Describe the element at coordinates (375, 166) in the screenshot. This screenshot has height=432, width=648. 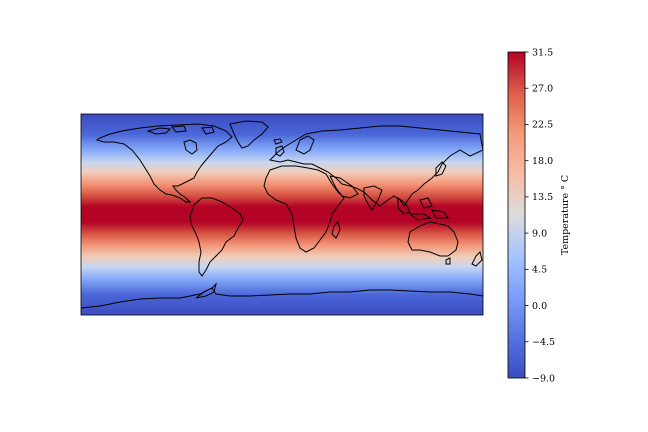
I see `coastline-eurasia` at that location.